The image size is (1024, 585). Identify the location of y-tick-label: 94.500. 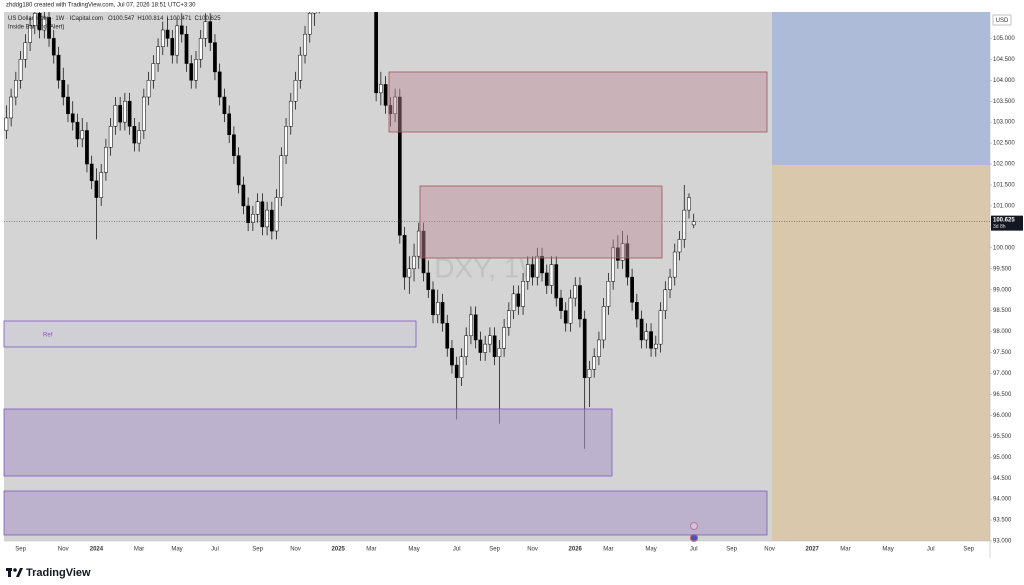
(1002, 479).